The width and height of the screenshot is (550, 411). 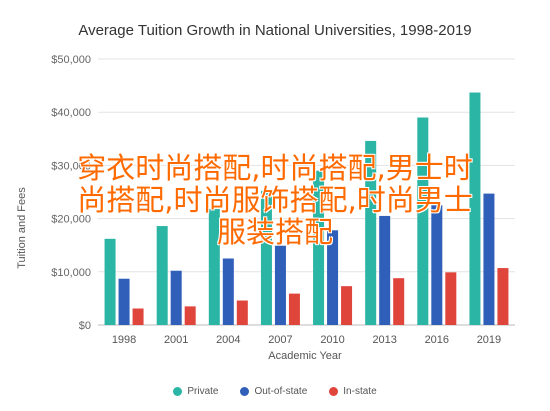 I want to click on bar-out-of-state-2019, so click(x=489, y=259).